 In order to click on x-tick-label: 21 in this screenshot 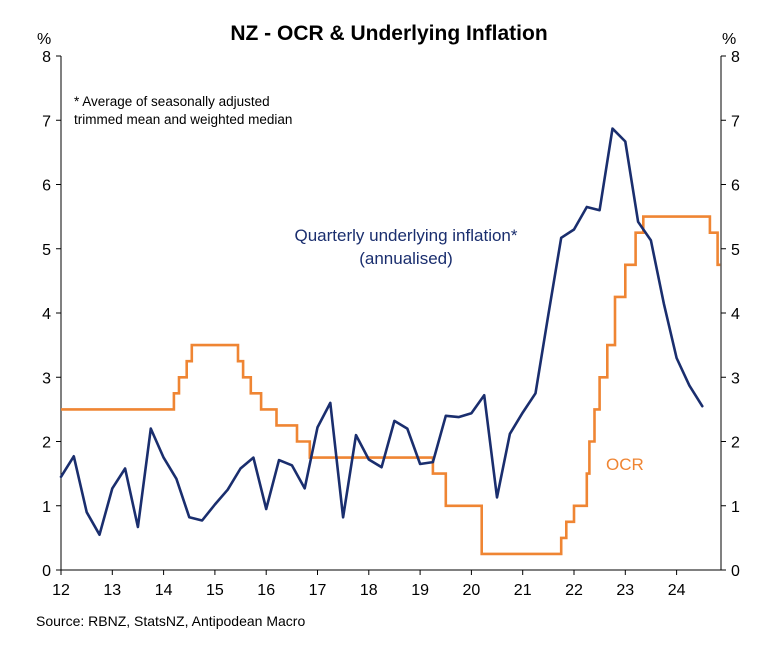, I will do `click(523, 590)`.